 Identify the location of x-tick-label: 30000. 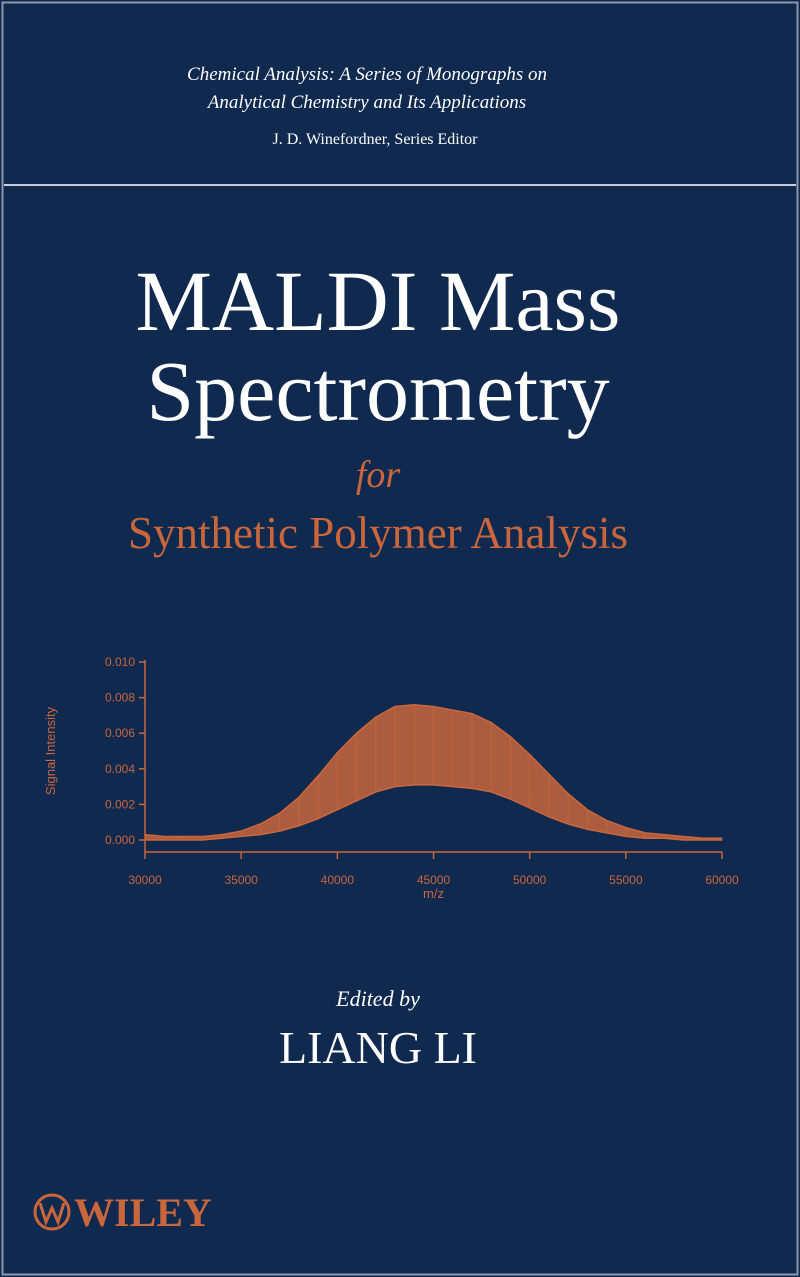
(145, 880).